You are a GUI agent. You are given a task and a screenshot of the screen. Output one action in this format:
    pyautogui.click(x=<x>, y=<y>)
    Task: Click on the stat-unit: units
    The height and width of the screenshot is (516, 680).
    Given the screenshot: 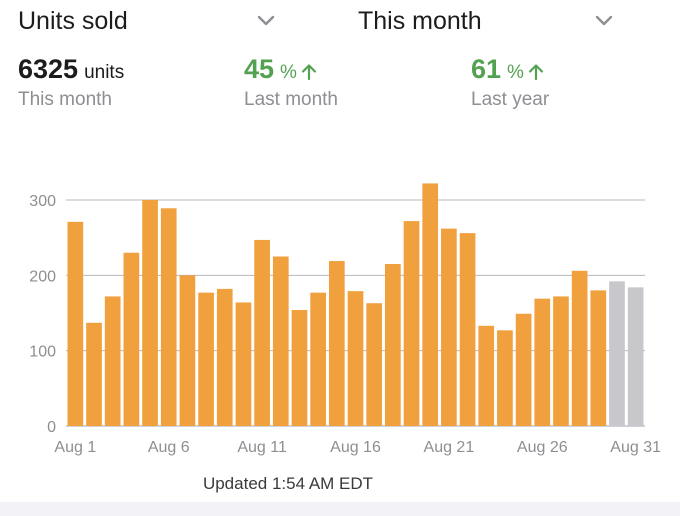 What is the action you would take?
    pyautogui.click(x=104, y=72)
    